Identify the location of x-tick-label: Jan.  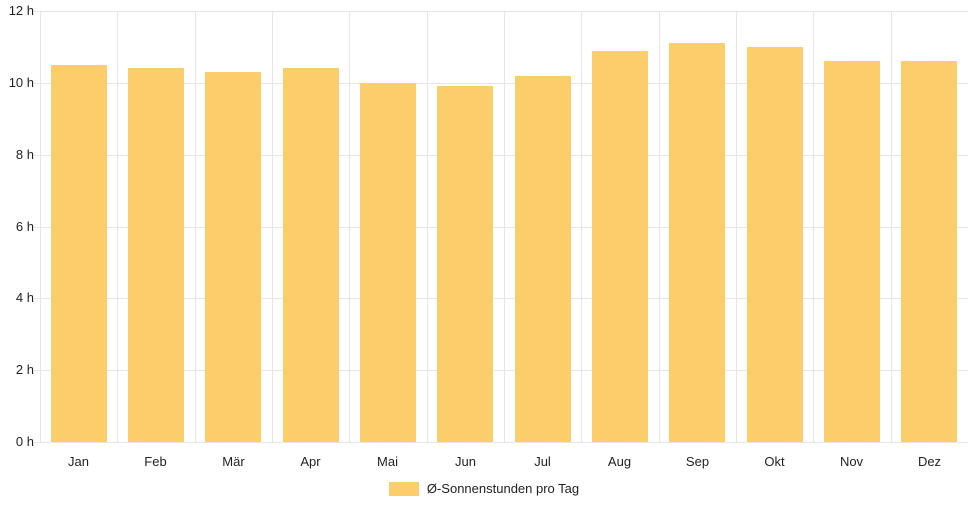
(78, 461).